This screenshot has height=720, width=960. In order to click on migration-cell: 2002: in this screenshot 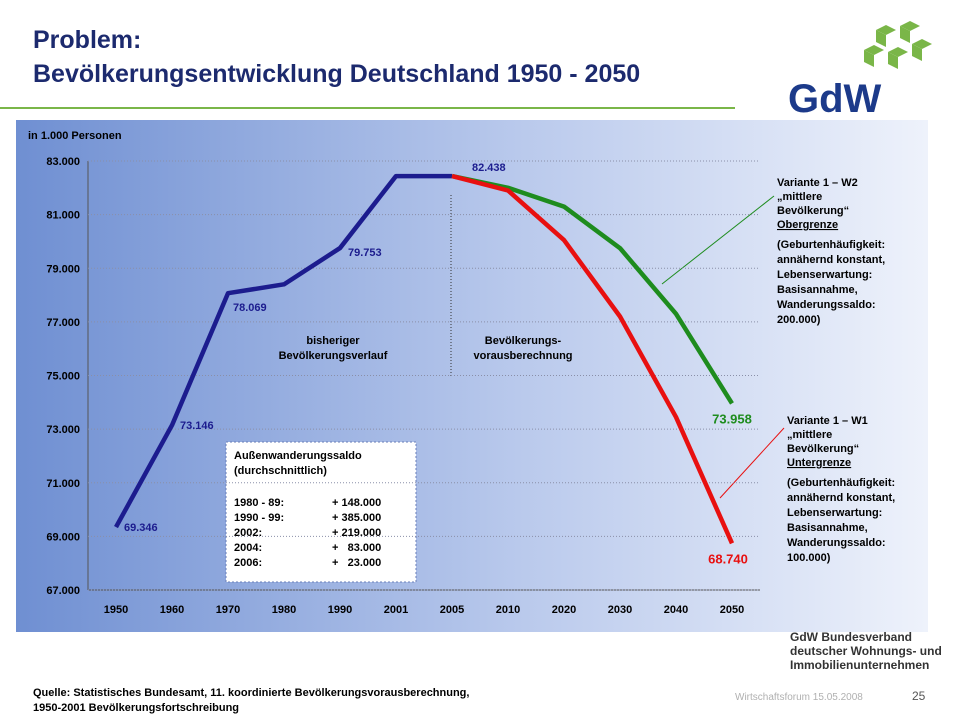, I will do `click(248, 533)`.